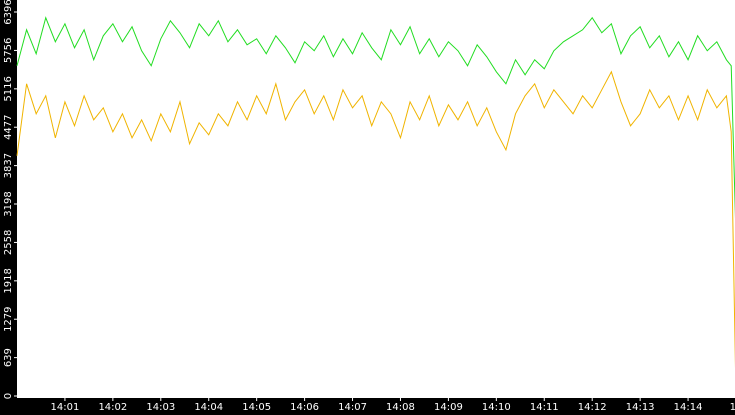  I want to click on y-axis-strip, so click(8, 207).